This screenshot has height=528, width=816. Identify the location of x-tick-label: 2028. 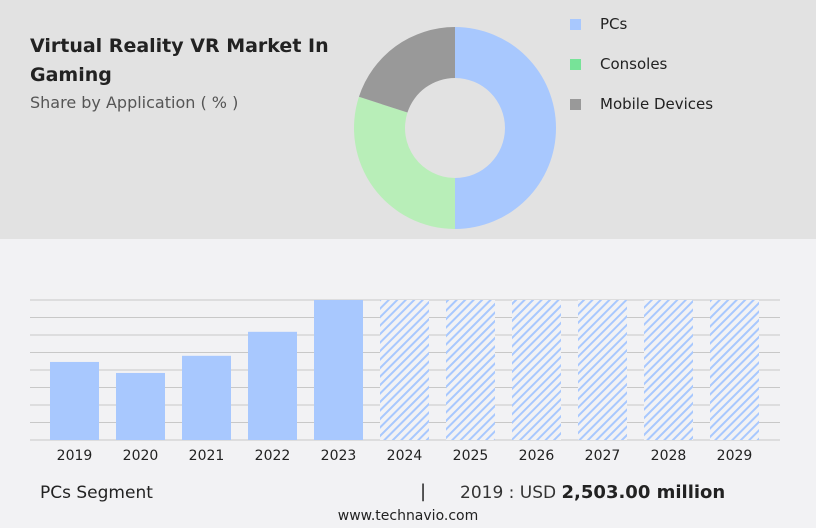
(669, 456).